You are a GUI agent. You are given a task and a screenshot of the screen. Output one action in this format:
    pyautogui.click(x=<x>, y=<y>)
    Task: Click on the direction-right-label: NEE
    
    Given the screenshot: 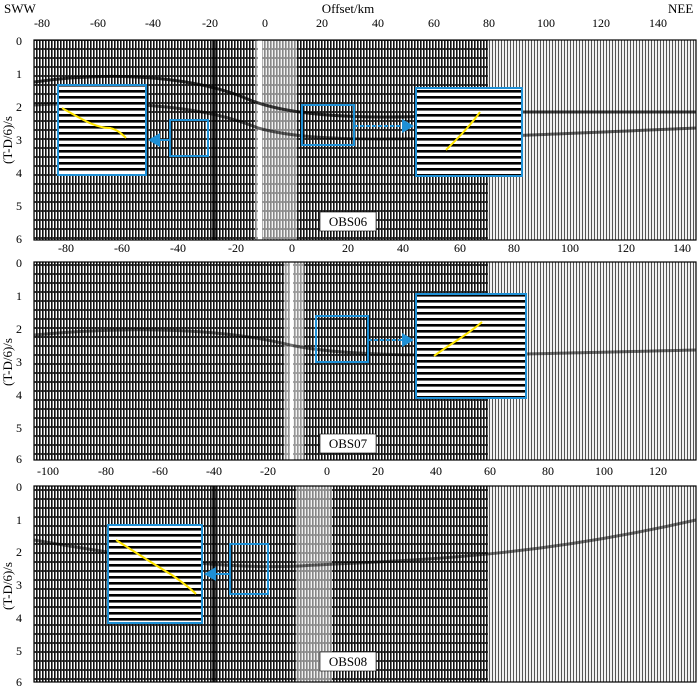 What is the action you would take?
    pyautogui.click(x=680, y=8)
    